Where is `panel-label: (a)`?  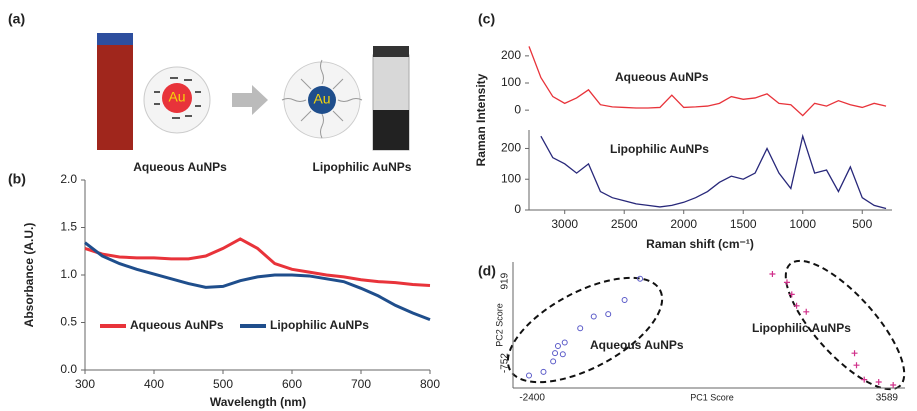
panel-label: (a) is located at coordinates (16, 19).